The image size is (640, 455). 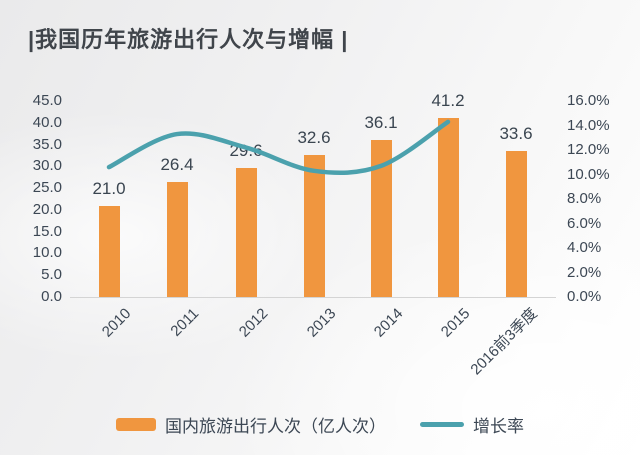 What do you see at coordinates (504, 342) in the screenshot?
I see `x-axis-label-2016前3季度: 2016前3季度` at bounding box center [504, 342].